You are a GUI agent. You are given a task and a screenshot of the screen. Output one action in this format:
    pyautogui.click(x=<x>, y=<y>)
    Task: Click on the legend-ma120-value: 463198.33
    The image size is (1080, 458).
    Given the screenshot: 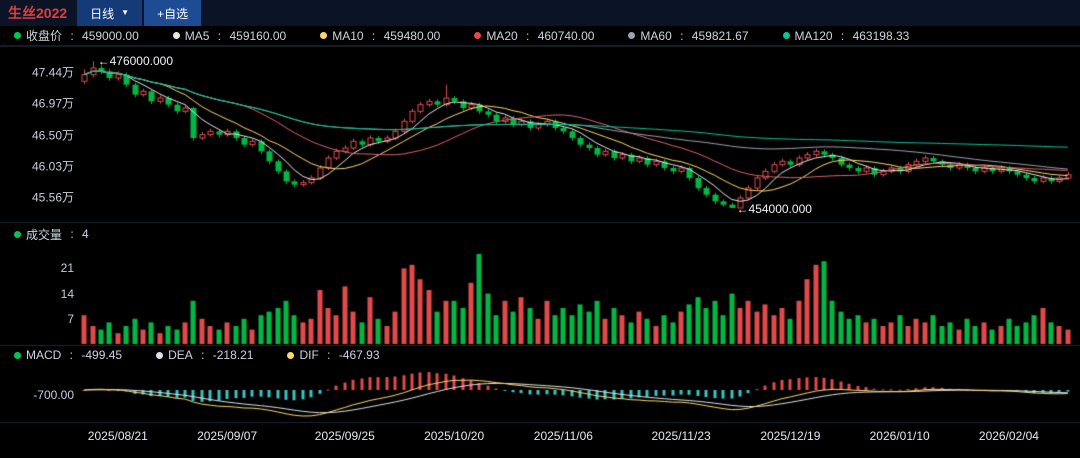 What is the action you would take?
    pyautogui.click(x=881, y=35)
    